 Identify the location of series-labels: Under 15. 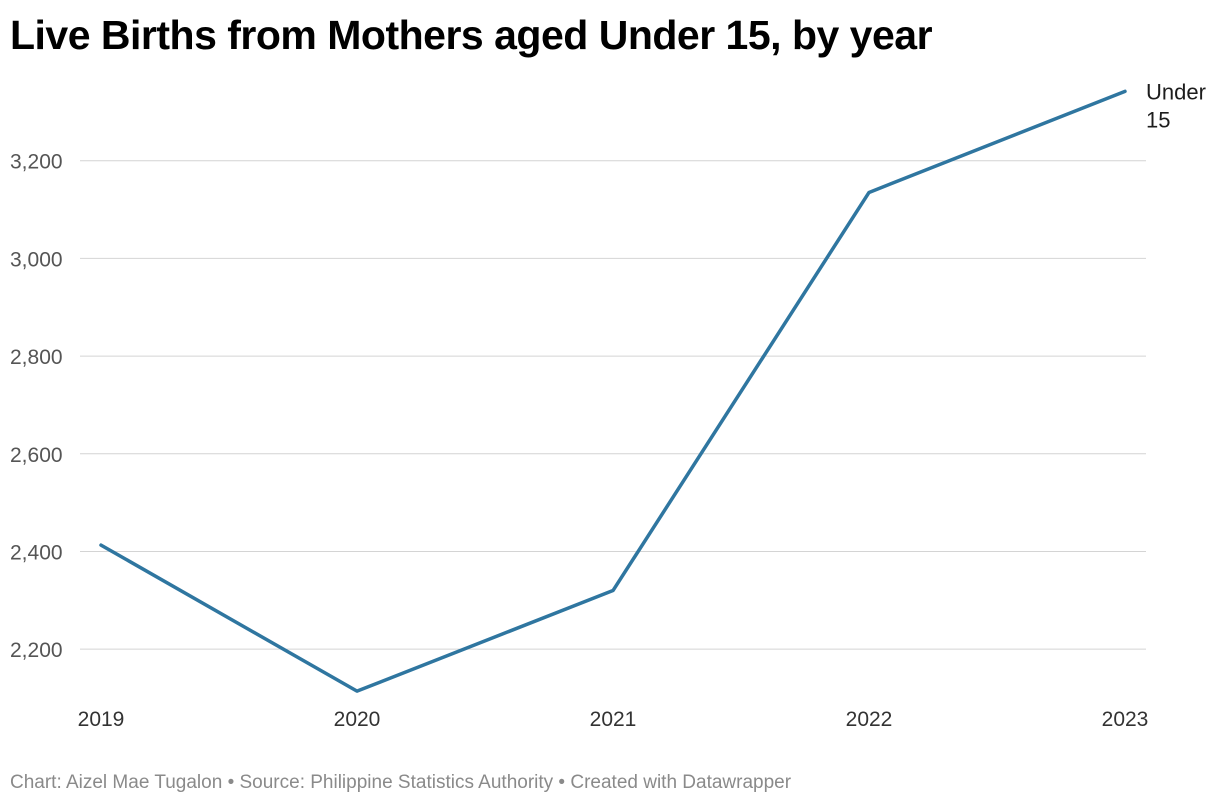
(1176, 105).